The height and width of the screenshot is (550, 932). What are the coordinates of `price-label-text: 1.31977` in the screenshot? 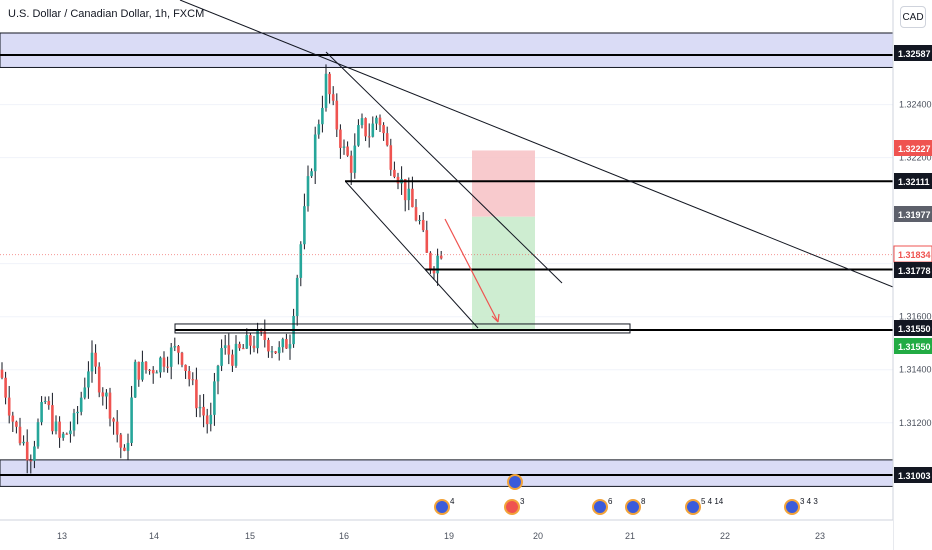 It's located at (914, 215).